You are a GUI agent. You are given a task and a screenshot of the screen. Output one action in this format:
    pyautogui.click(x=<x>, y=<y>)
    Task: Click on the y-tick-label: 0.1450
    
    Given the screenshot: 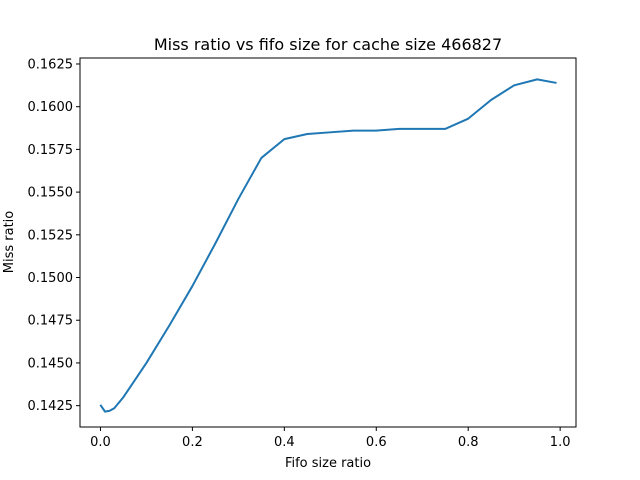 What is the action you would take?
    pyautogui.click(x=51, y=363)
    